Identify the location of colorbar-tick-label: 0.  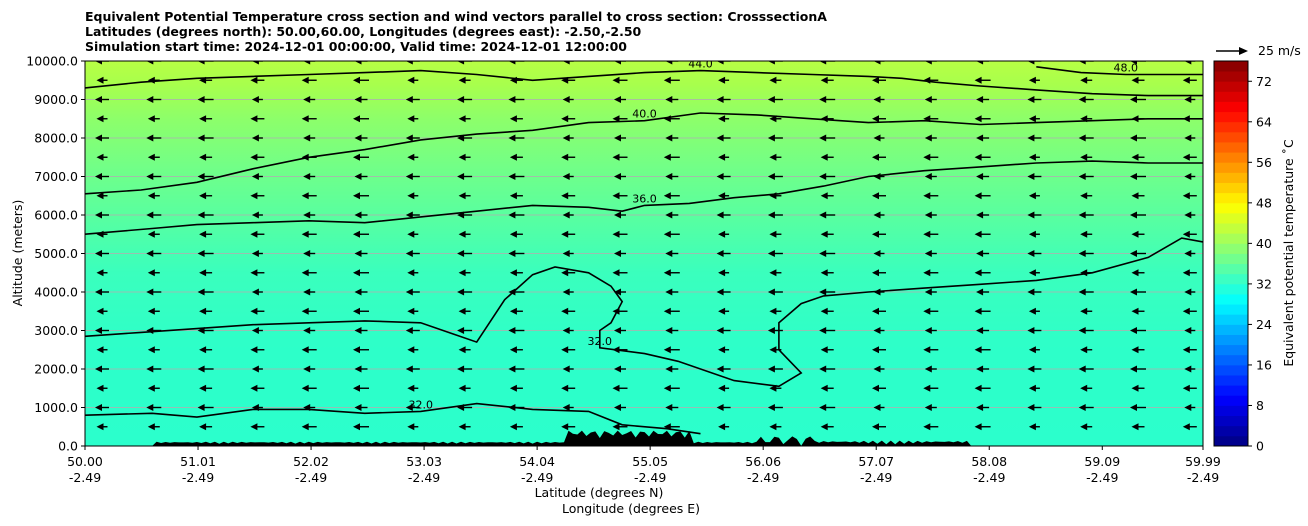
(1260, 446).